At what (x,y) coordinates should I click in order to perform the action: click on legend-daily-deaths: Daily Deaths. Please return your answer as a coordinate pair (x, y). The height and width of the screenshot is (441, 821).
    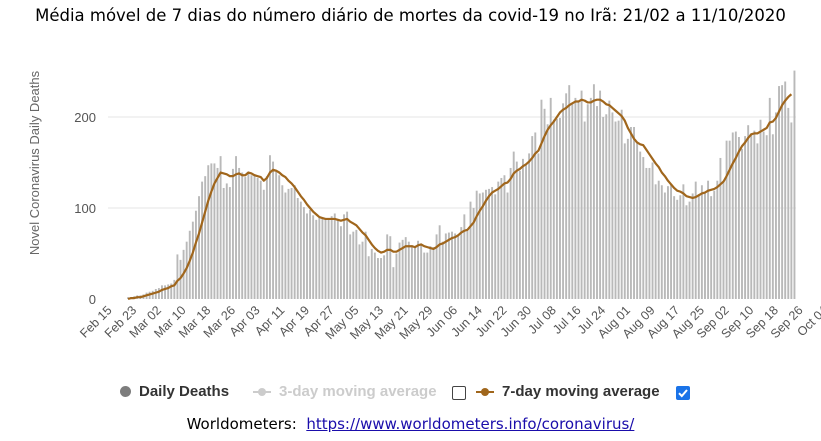
    Looking at the image, I should click on (174, 391).